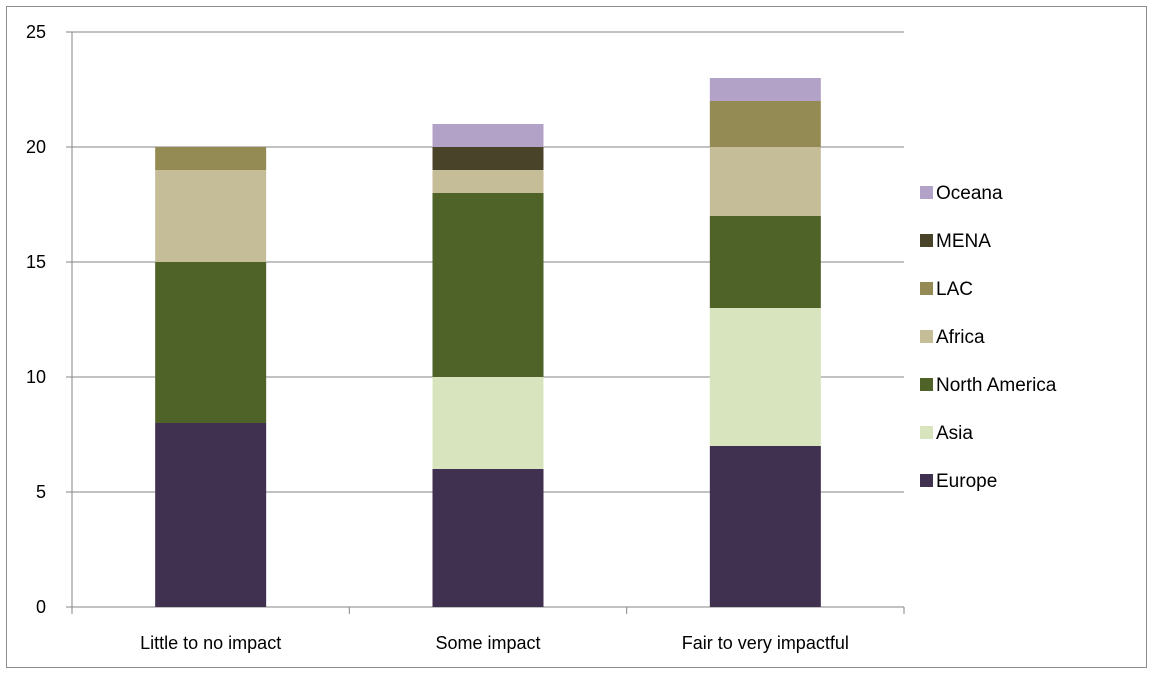 The height and width of the screenshot is (675, 1155). What do you see at coordinates (488, 158) in the screenshot?
I see `bar-segment-mena` at bounding box center [488, 158].